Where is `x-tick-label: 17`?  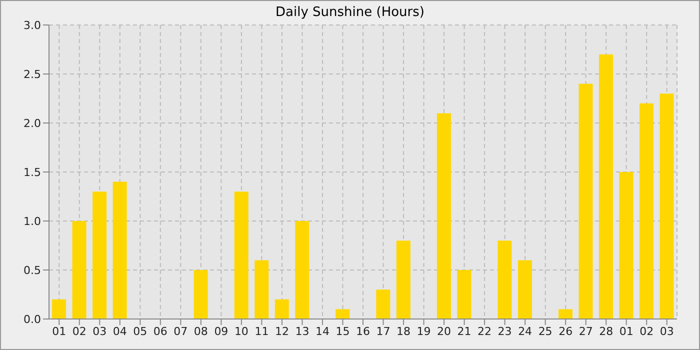
x-tick-label: 17 is located at coordinates (383, 331).